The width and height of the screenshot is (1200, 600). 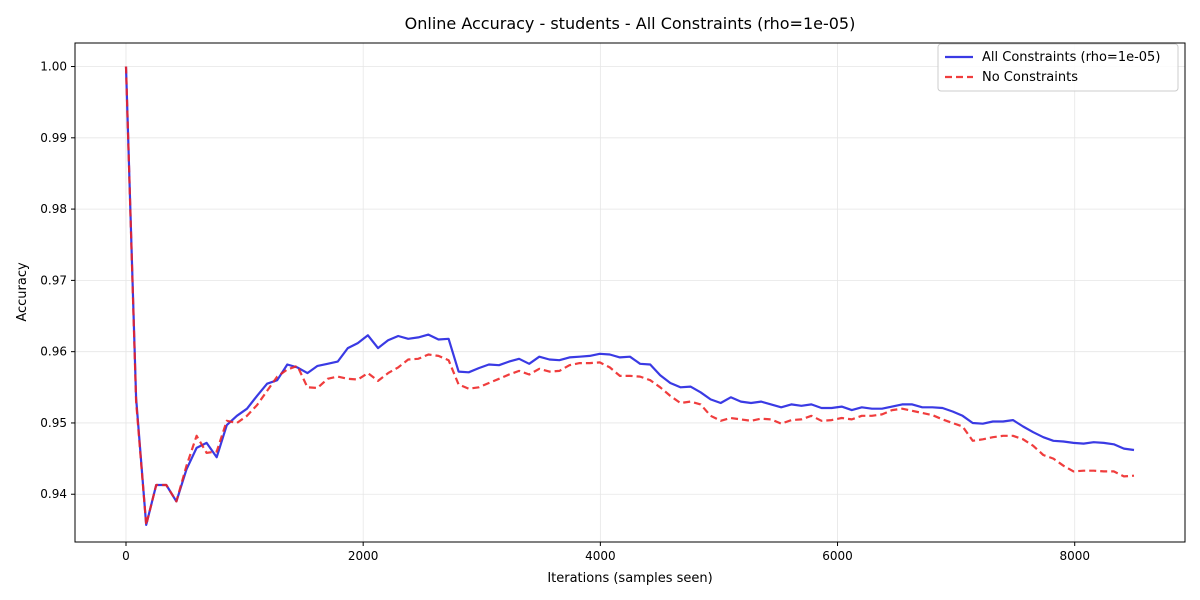 What do you see at coordinates (53, 494) in the screenshot?
I see `y-tick-label: 0.94` at bounding box center [53, 494].